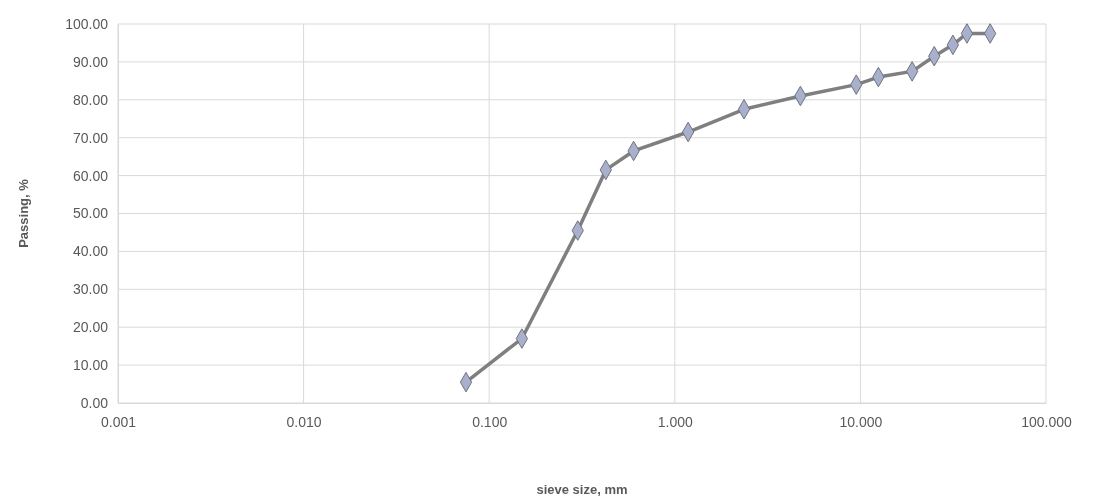  I want to click on y-tick-label: 40.00, so click(90, 251).